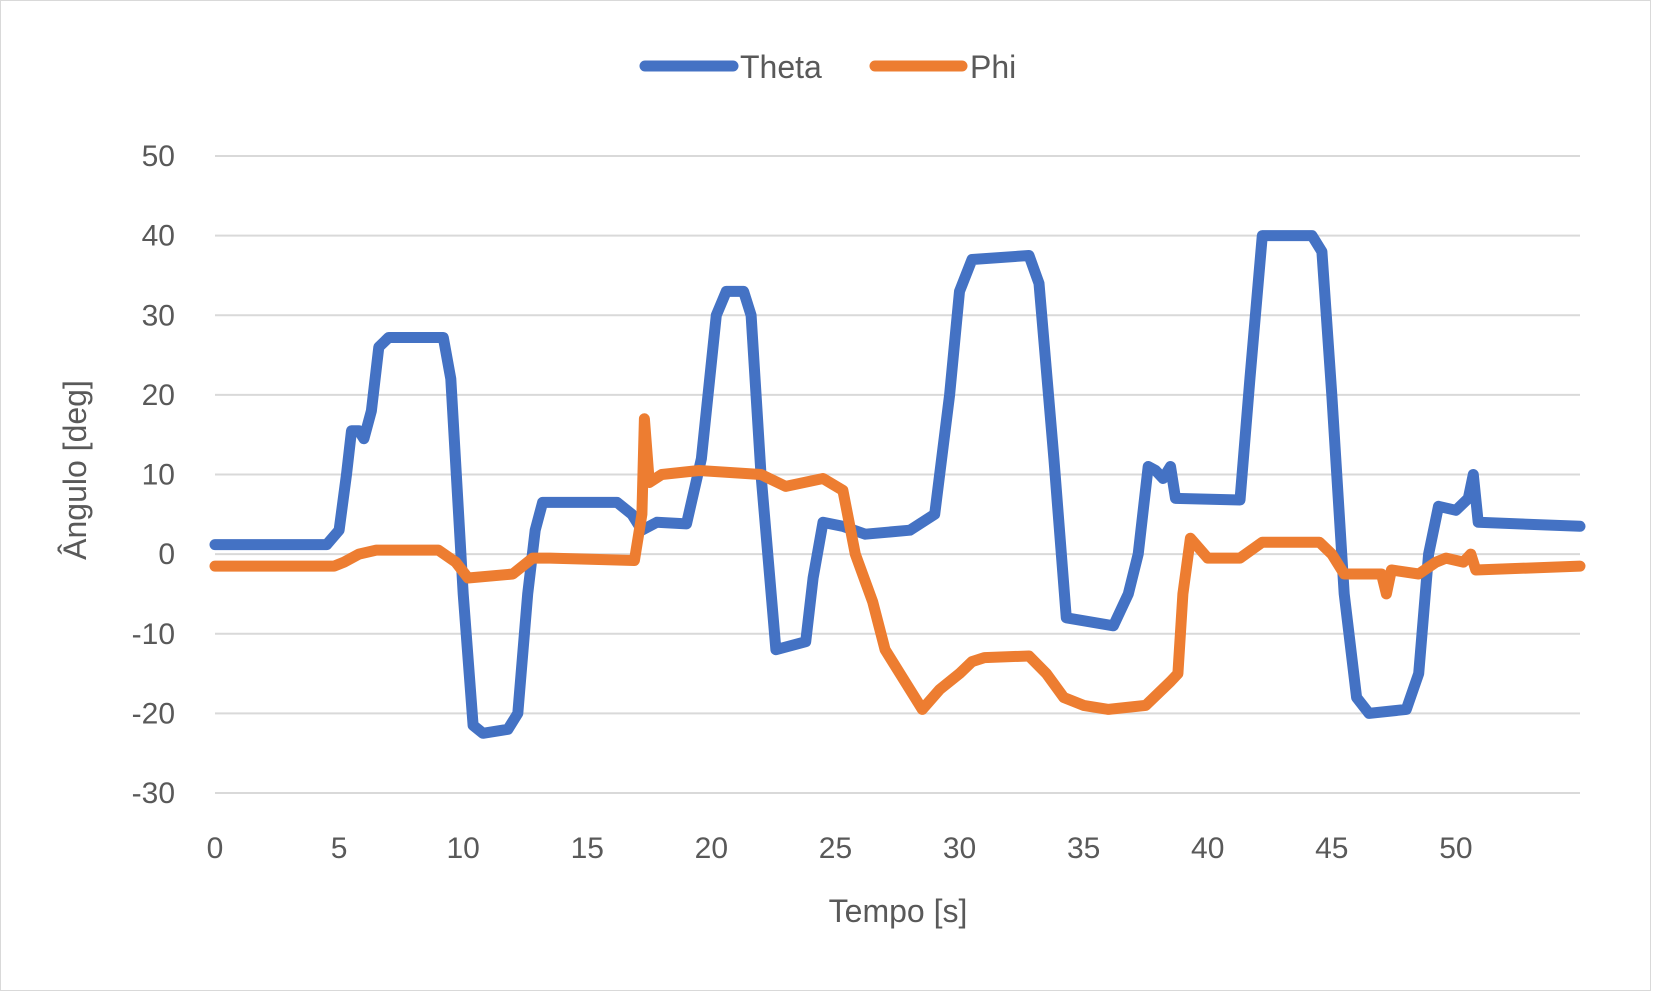 This screenshot has height=993, width=1653. Describe the element at coordinates (158, 236) in the screenshot. I see `y-tick-label: 40` at that location.